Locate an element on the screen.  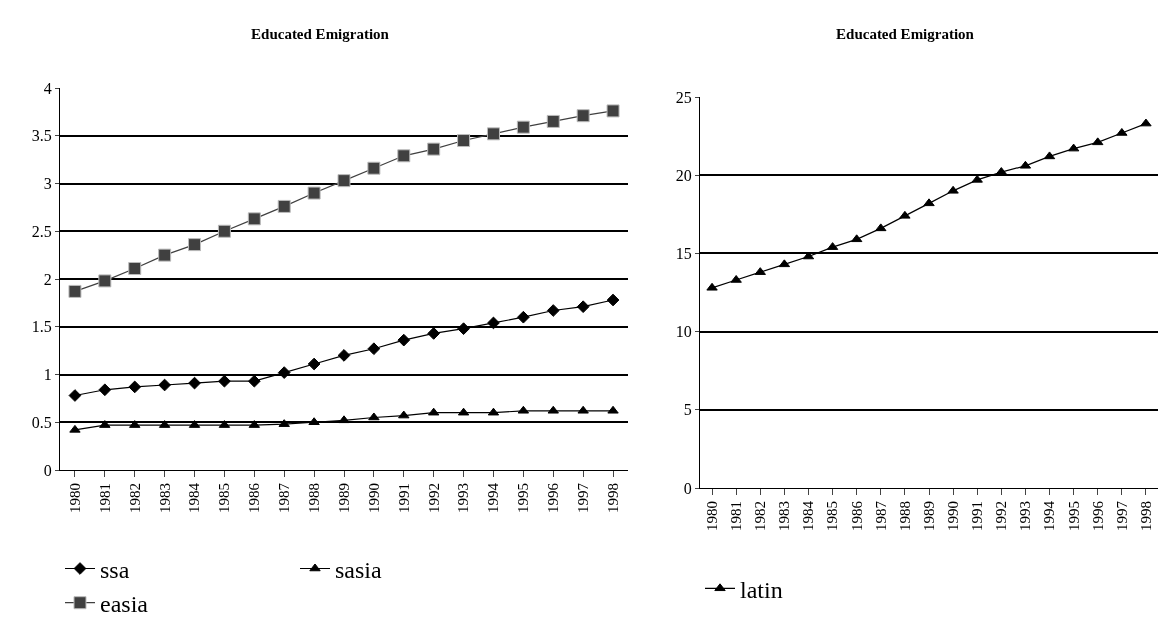
legend-label: latin is located at coordinates (761, 589).